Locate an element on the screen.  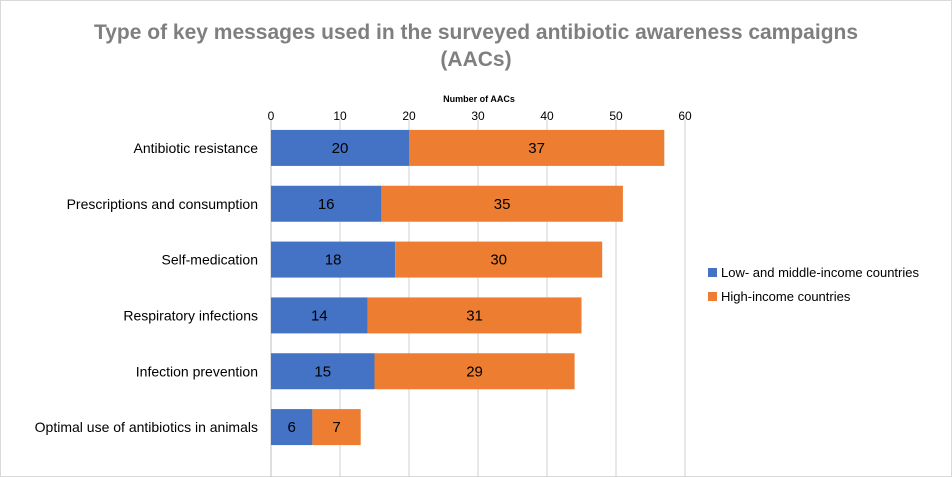
data-label-respiratory-infections-high-income: 31 is located at coordinates (474, 315).